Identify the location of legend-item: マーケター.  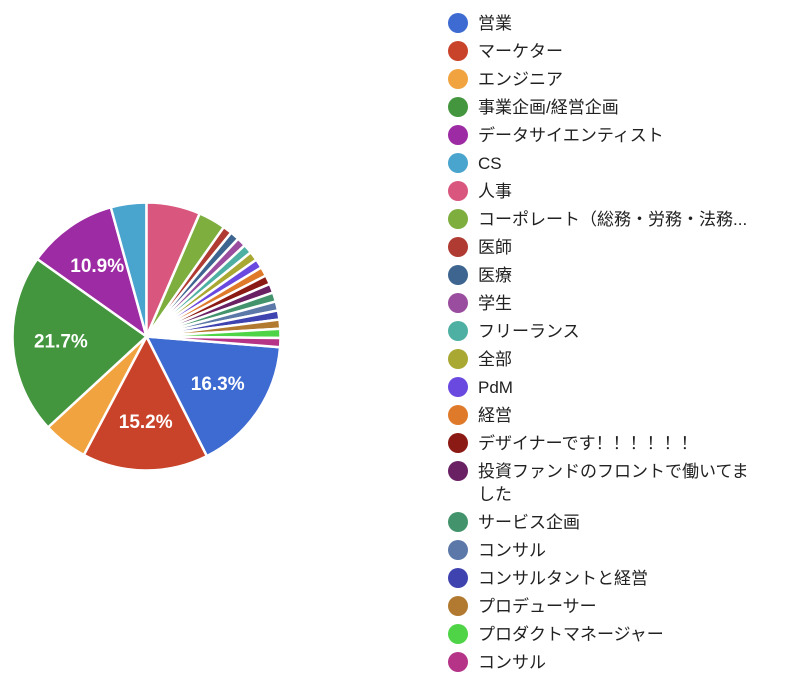
(620, 51).